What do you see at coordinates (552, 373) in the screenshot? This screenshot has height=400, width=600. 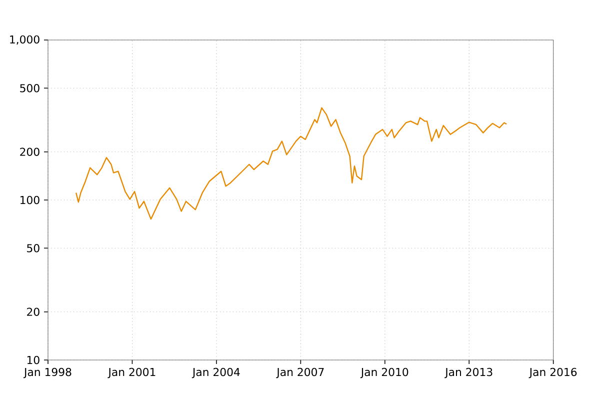 I see `x-tick-label: Jan 2016` at bounding box center [552, 373].